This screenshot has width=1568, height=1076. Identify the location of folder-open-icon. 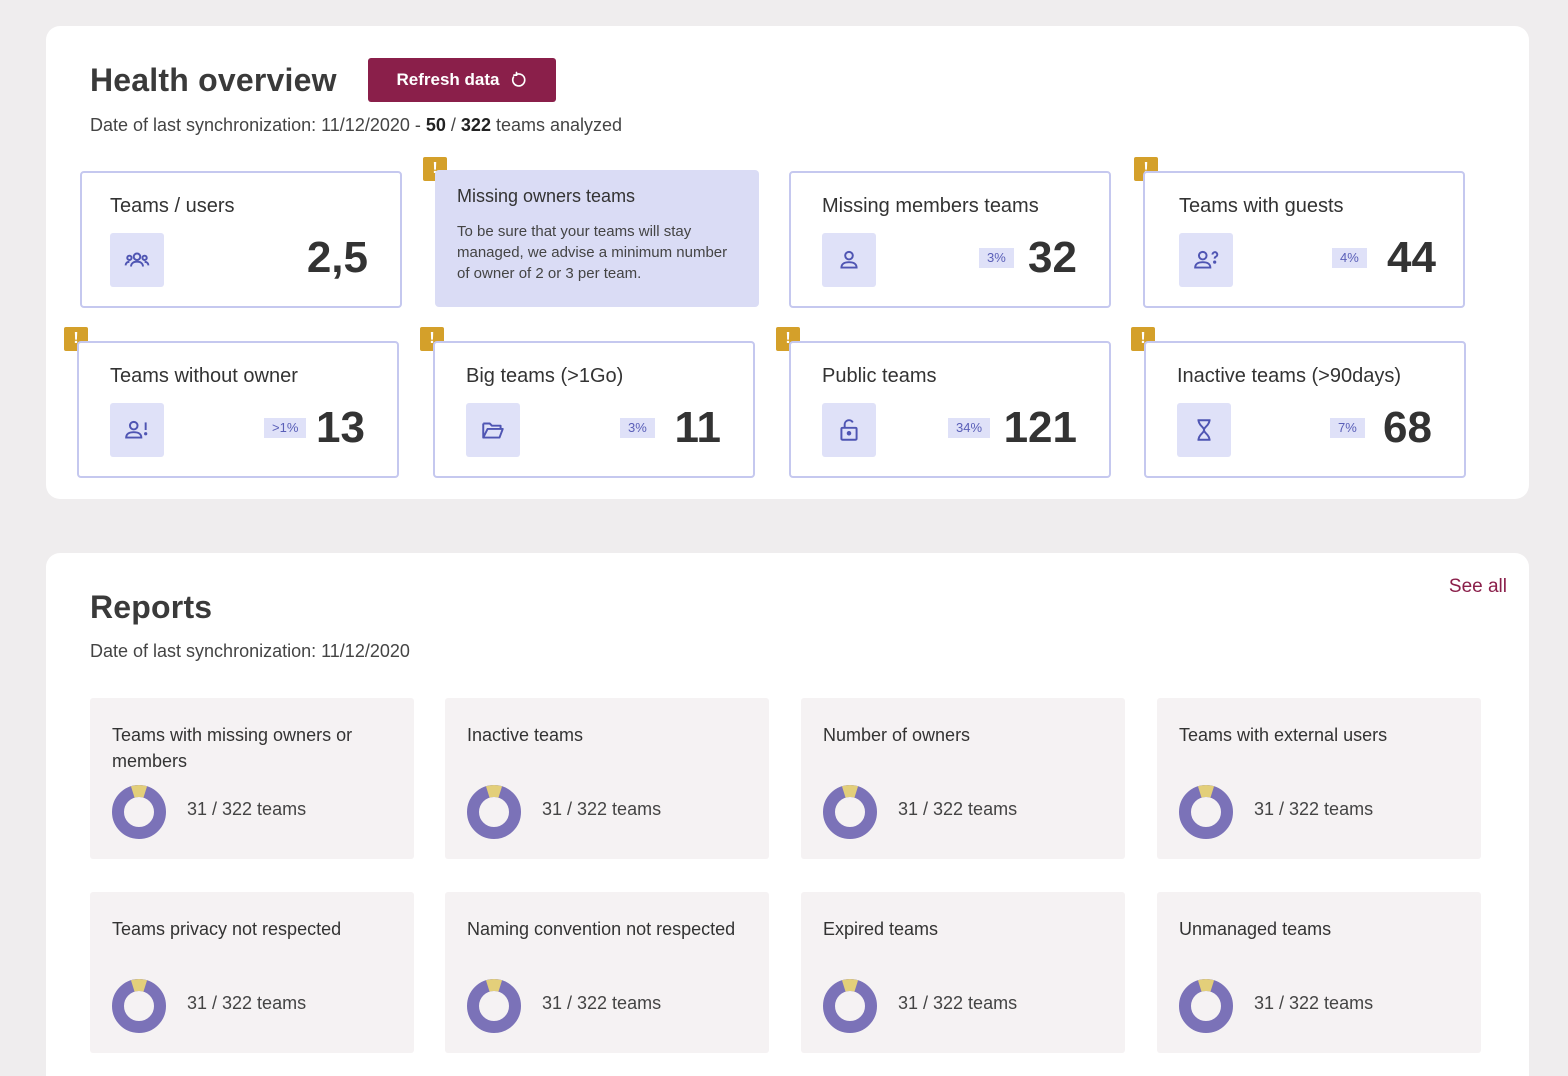
(493, 430).